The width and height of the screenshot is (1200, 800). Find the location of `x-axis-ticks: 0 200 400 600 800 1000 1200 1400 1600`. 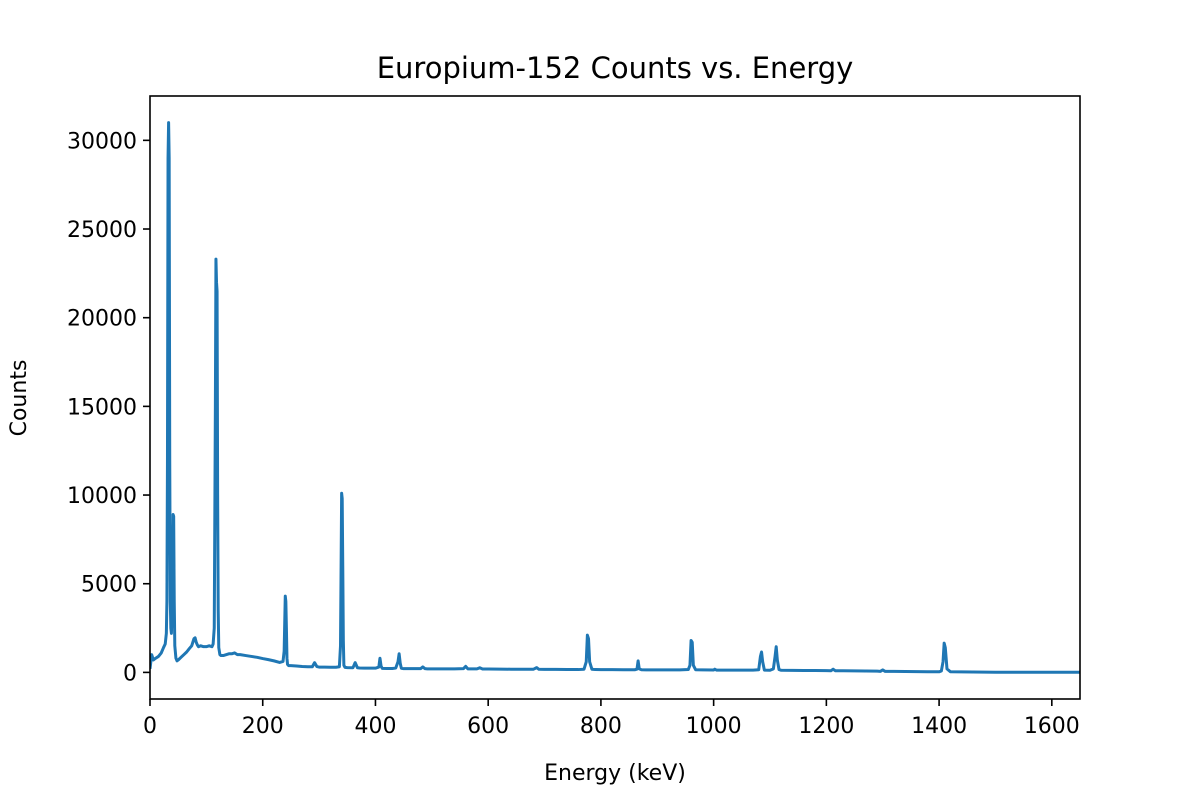

x-axis-ticks: 0 200 400 600 800 1000 1200 1400 1600 is located at coordinates (611, 719).